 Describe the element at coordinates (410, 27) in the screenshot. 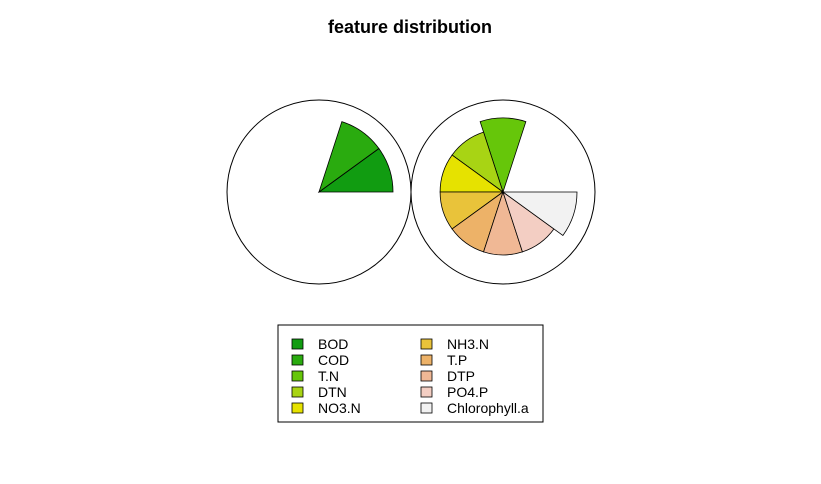

I see `chart-title: feature distribution` at that location.